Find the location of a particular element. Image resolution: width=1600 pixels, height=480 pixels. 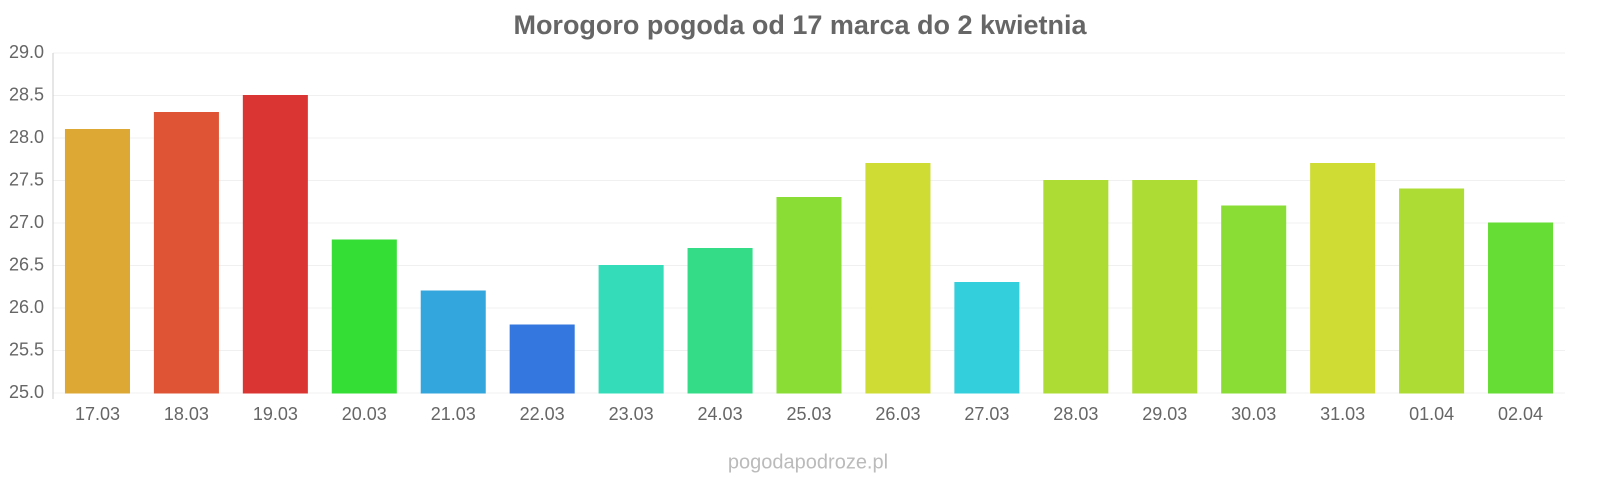

x-tick-label: 31.03 is located at coordinates (1342, 414).